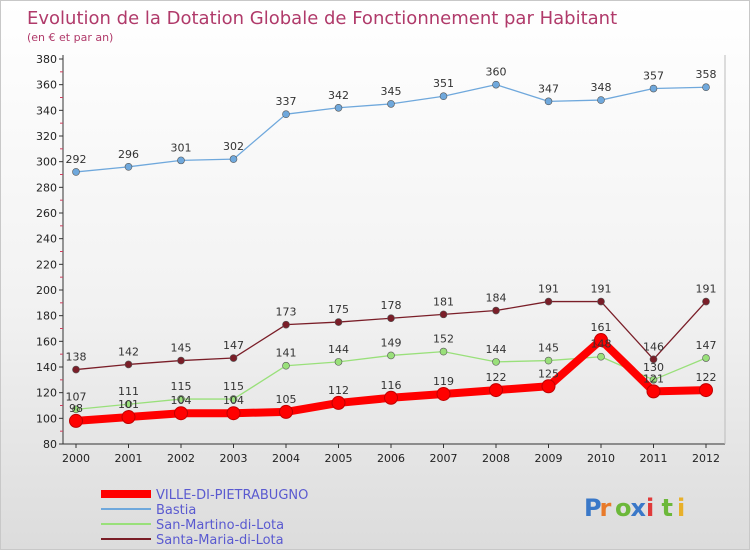 This screenshot has height=551, width=750. What do you see at coordinates (623, 508) in the screenshot?
I see `logo-letter: o` at bounding box center [623, 508].